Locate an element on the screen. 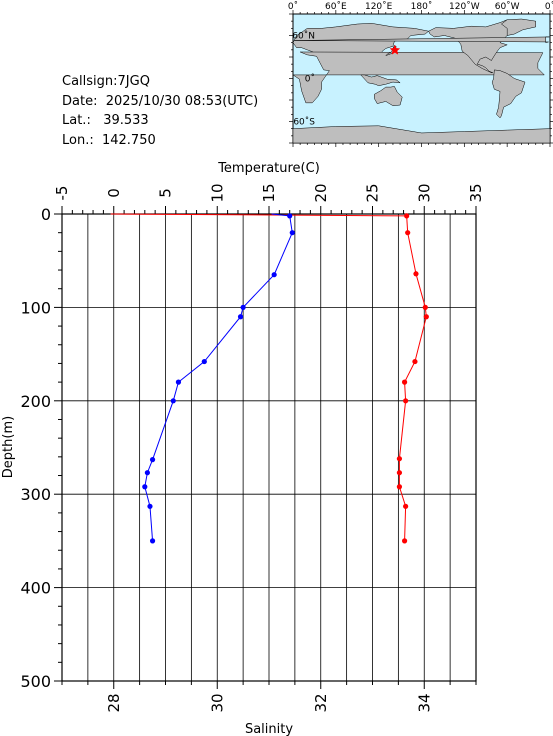 The image size is (553, 736). salinity-tick-label: 32 is located at coordinates (321, 702).